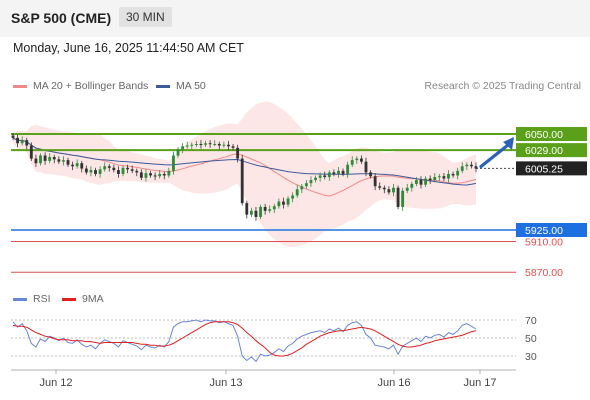  I want to click on rsi-panel: 70 50 30, so click(274, 339).